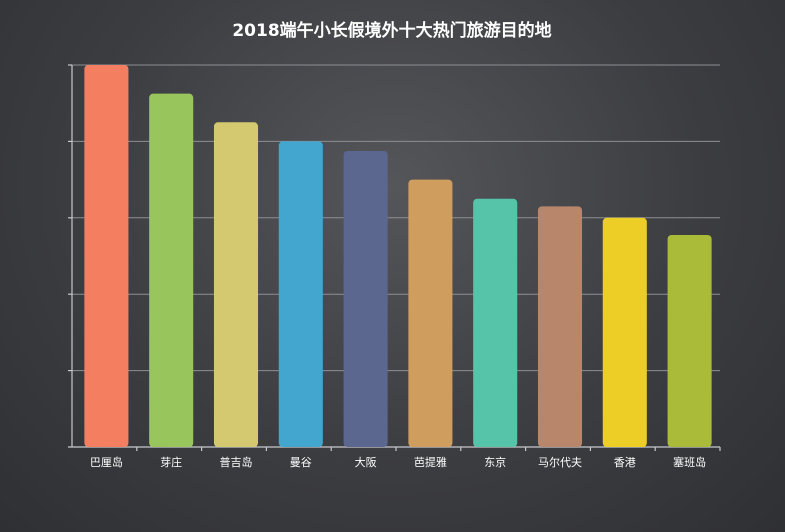 Image resolution: width=785 pixels, height=532 pixels. I want to click on x-tick-label: 普吉岛, so click(236, 462).